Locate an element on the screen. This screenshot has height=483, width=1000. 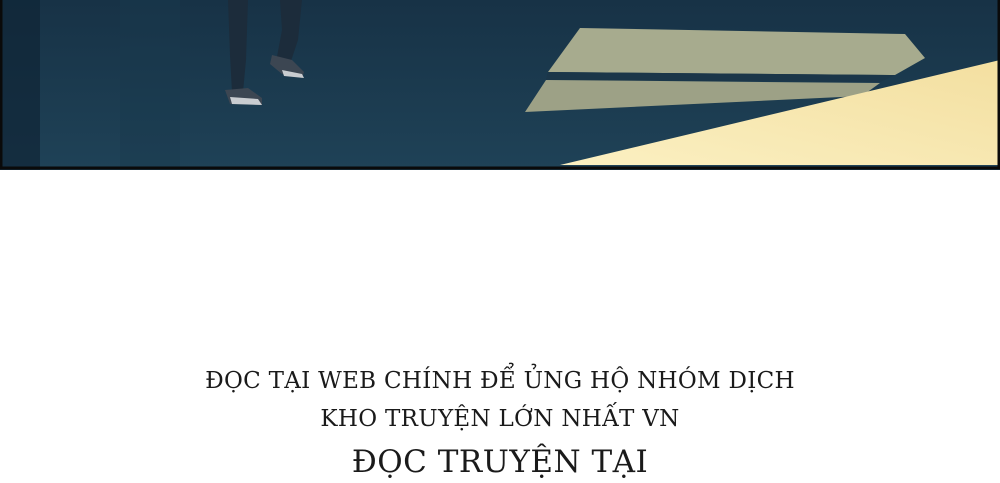
stone-slab is located at coordinates (736, 51).